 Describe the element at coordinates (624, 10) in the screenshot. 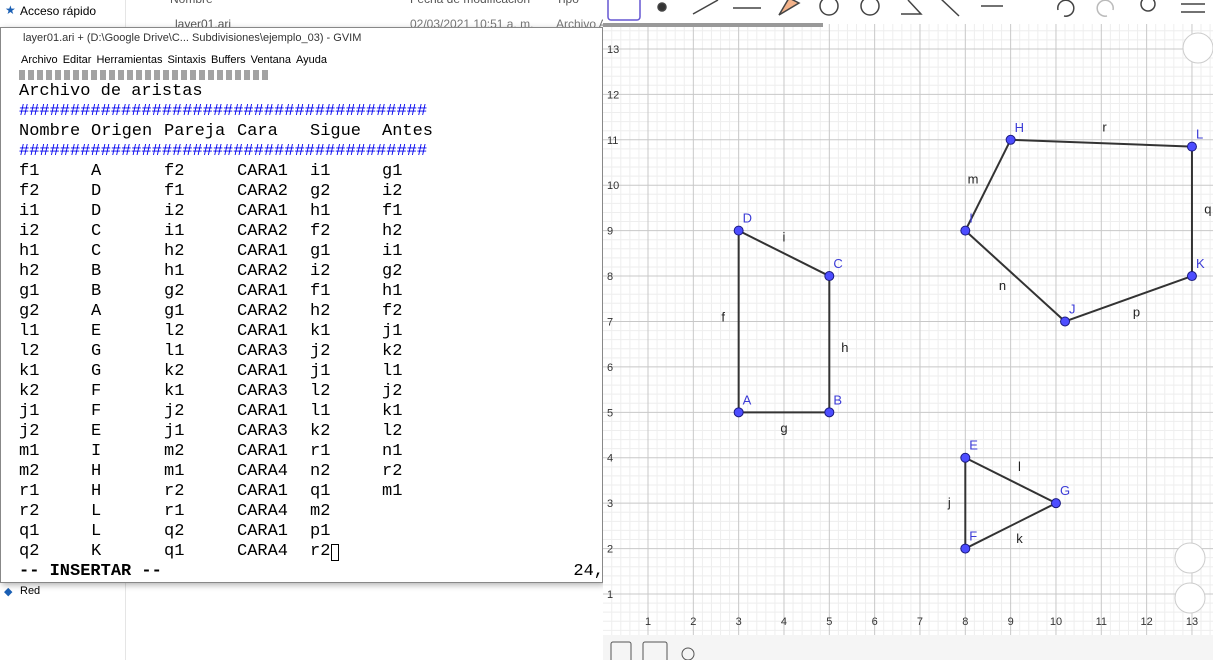

I see `tool-move` at that location.